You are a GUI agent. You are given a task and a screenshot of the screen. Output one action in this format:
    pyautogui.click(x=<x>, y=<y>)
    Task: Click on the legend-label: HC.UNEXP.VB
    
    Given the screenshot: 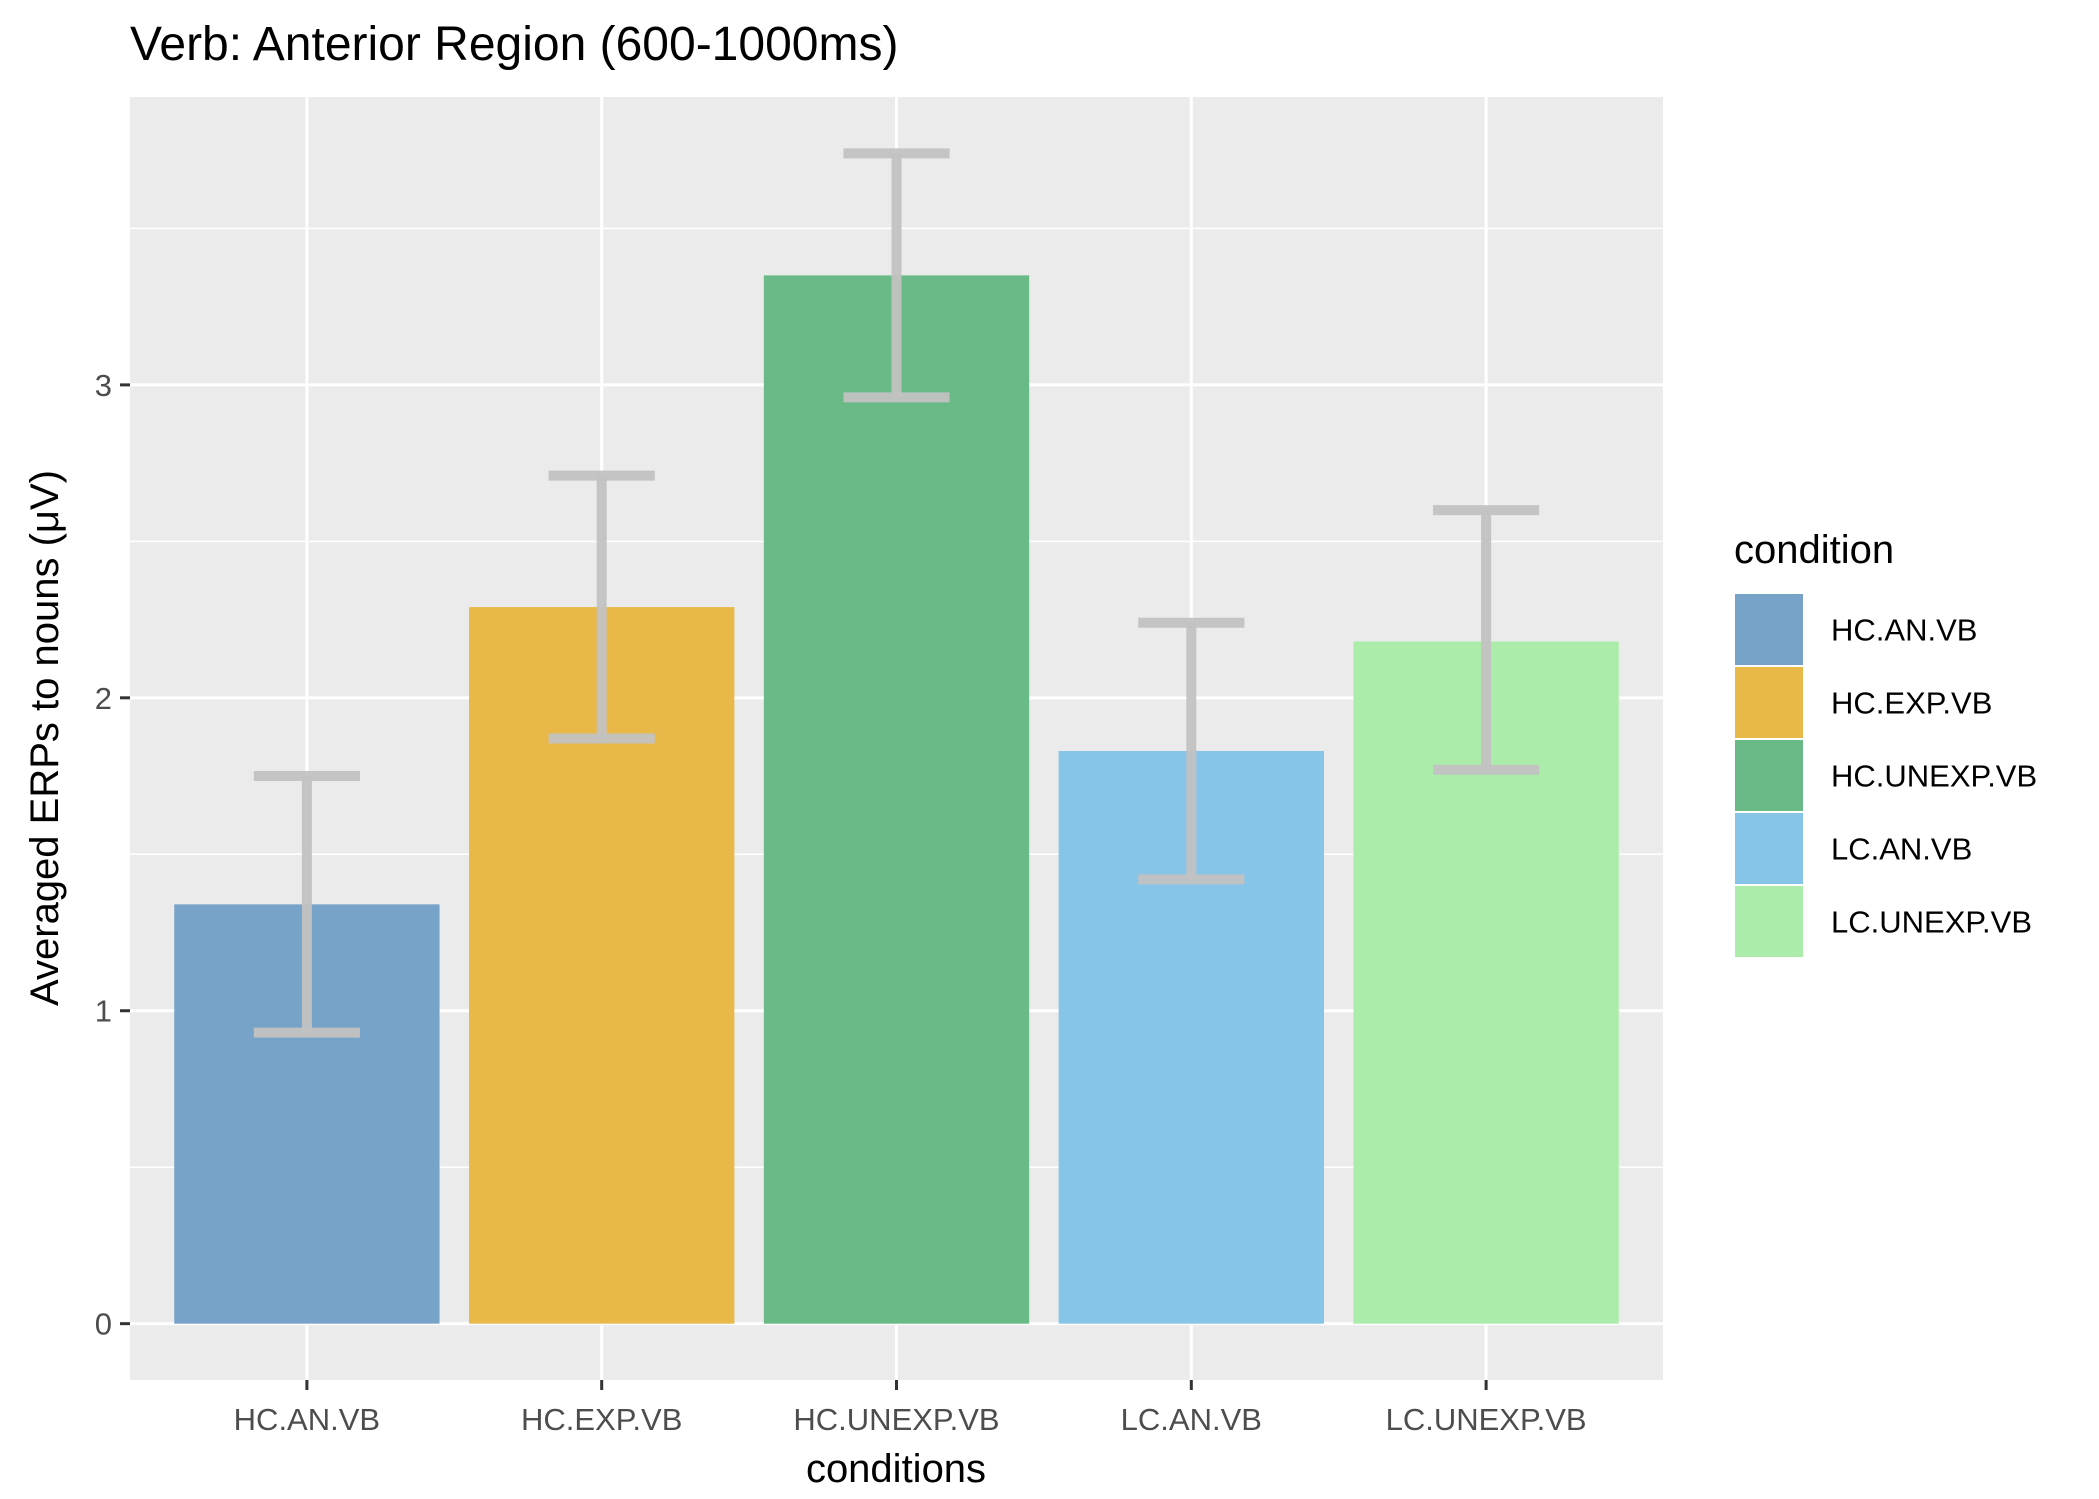 What is the action you would take?
    pyautogui.click(x=1934, y=776)
    